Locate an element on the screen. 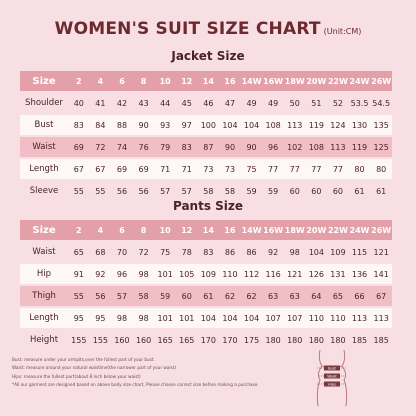  table-cell: 155 is located at coordinates (100, 340).